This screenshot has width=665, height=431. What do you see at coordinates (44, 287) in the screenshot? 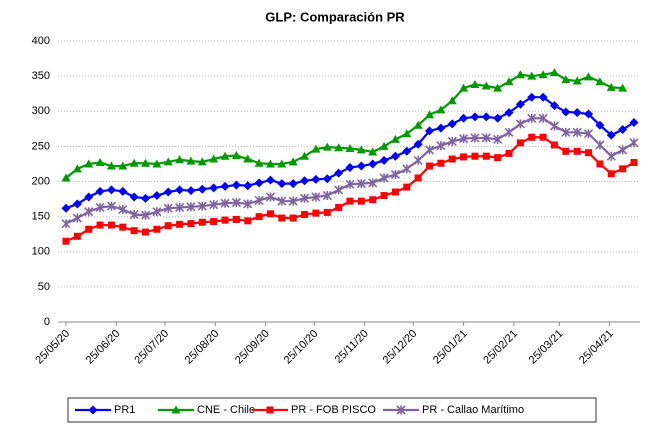
I see `y-tick-label: 50` at bounding box center [44, 287].